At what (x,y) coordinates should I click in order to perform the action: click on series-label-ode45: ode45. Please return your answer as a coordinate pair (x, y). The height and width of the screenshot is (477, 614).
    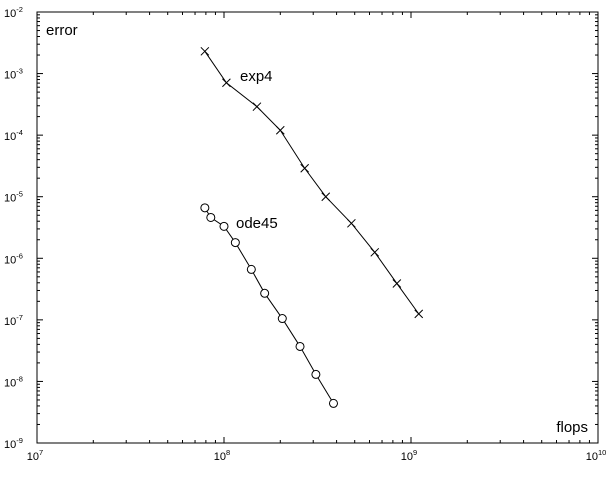
    Looking at the image, I should click on (257, 223).